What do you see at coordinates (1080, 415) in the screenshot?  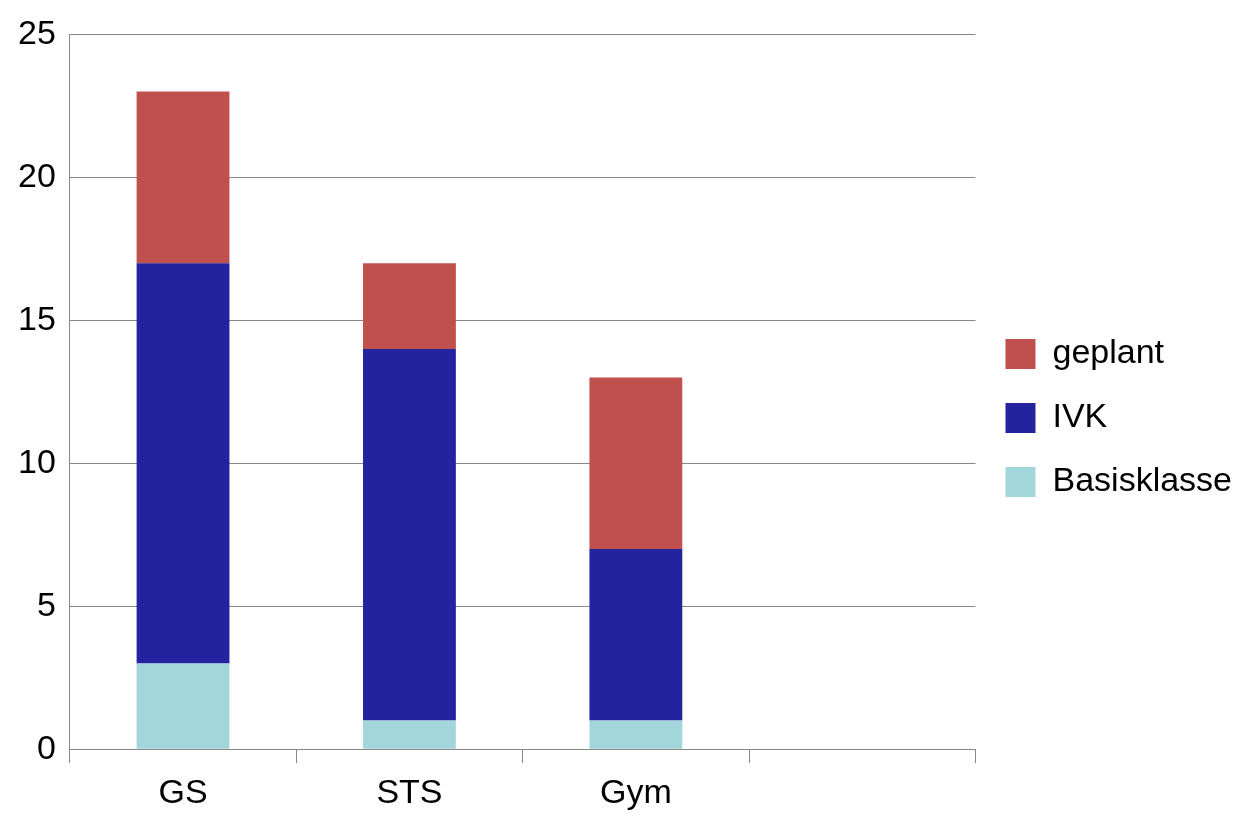 I see `legend-label: IVK` at bounding box center [1080, 415].